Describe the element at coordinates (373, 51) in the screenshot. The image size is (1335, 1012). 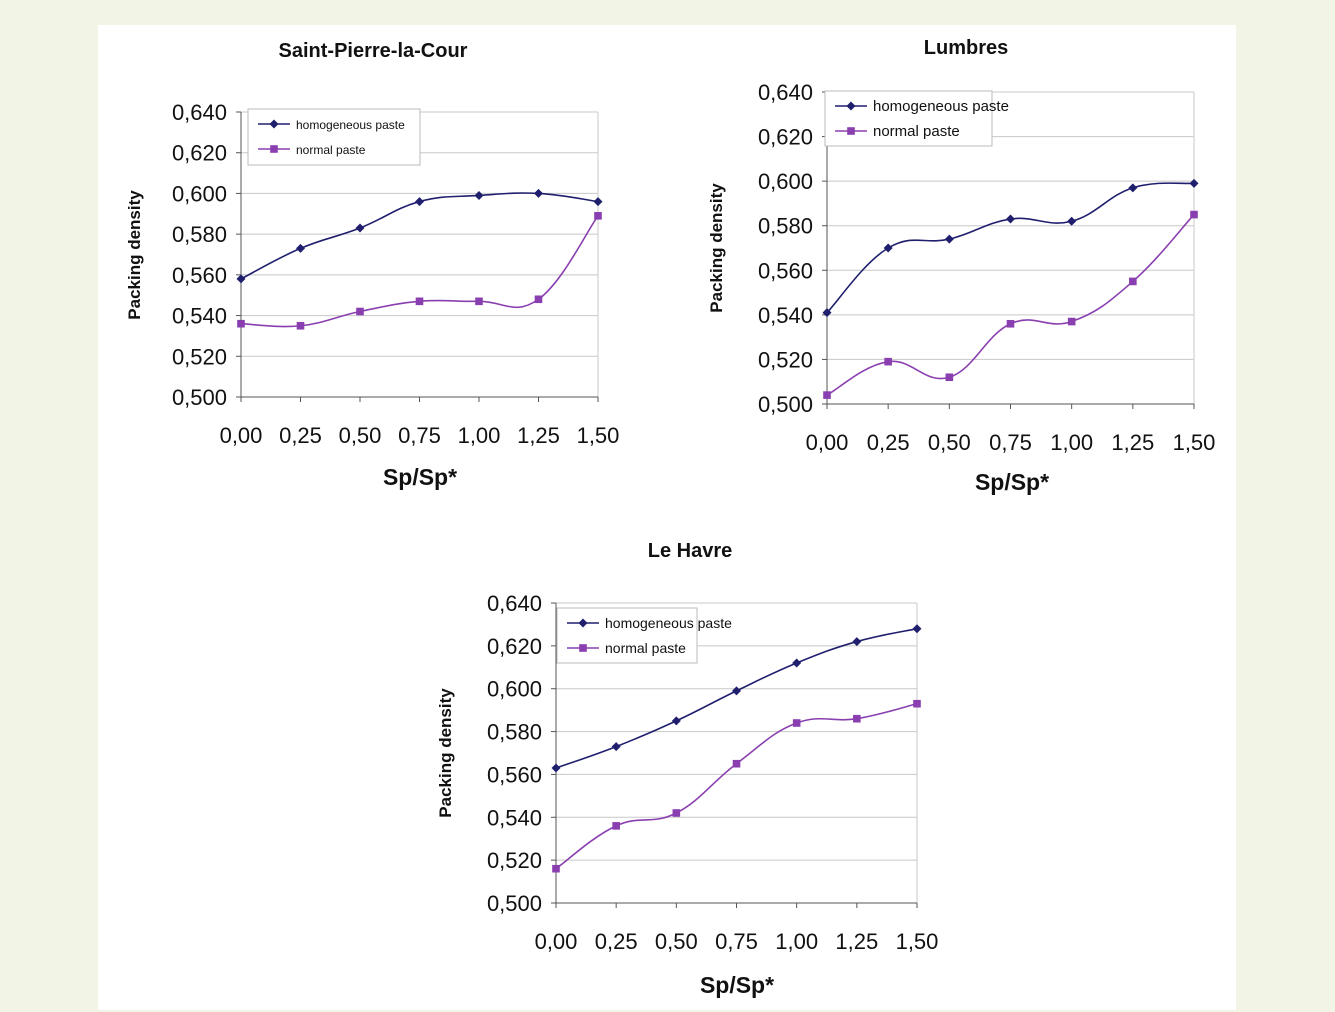
I see `chart-title: Saint-Pierre-la-Cour` at that location.